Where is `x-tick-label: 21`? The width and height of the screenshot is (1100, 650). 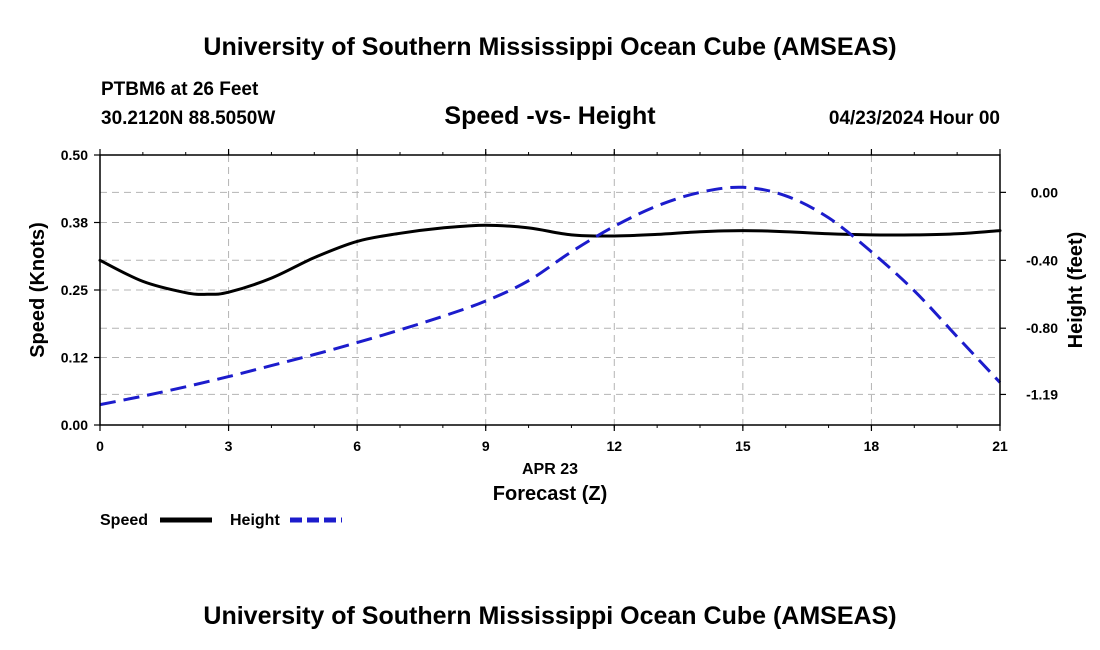 x-tick-label: 21 is located at coordinates (1000, 446).